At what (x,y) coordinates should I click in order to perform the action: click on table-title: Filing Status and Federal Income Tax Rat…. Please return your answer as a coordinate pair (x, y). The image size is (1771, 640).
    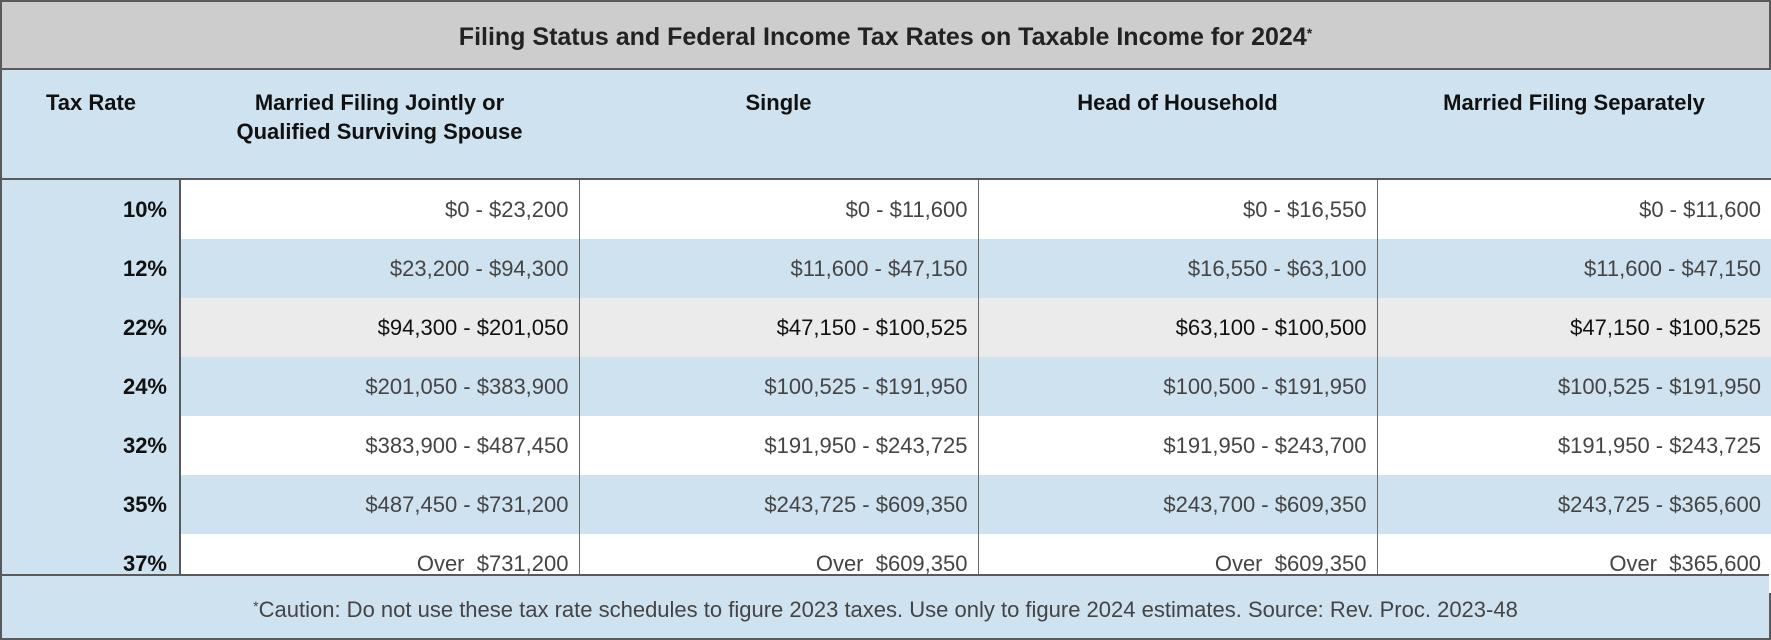
    Looking at the image, I should click on (885, 36).